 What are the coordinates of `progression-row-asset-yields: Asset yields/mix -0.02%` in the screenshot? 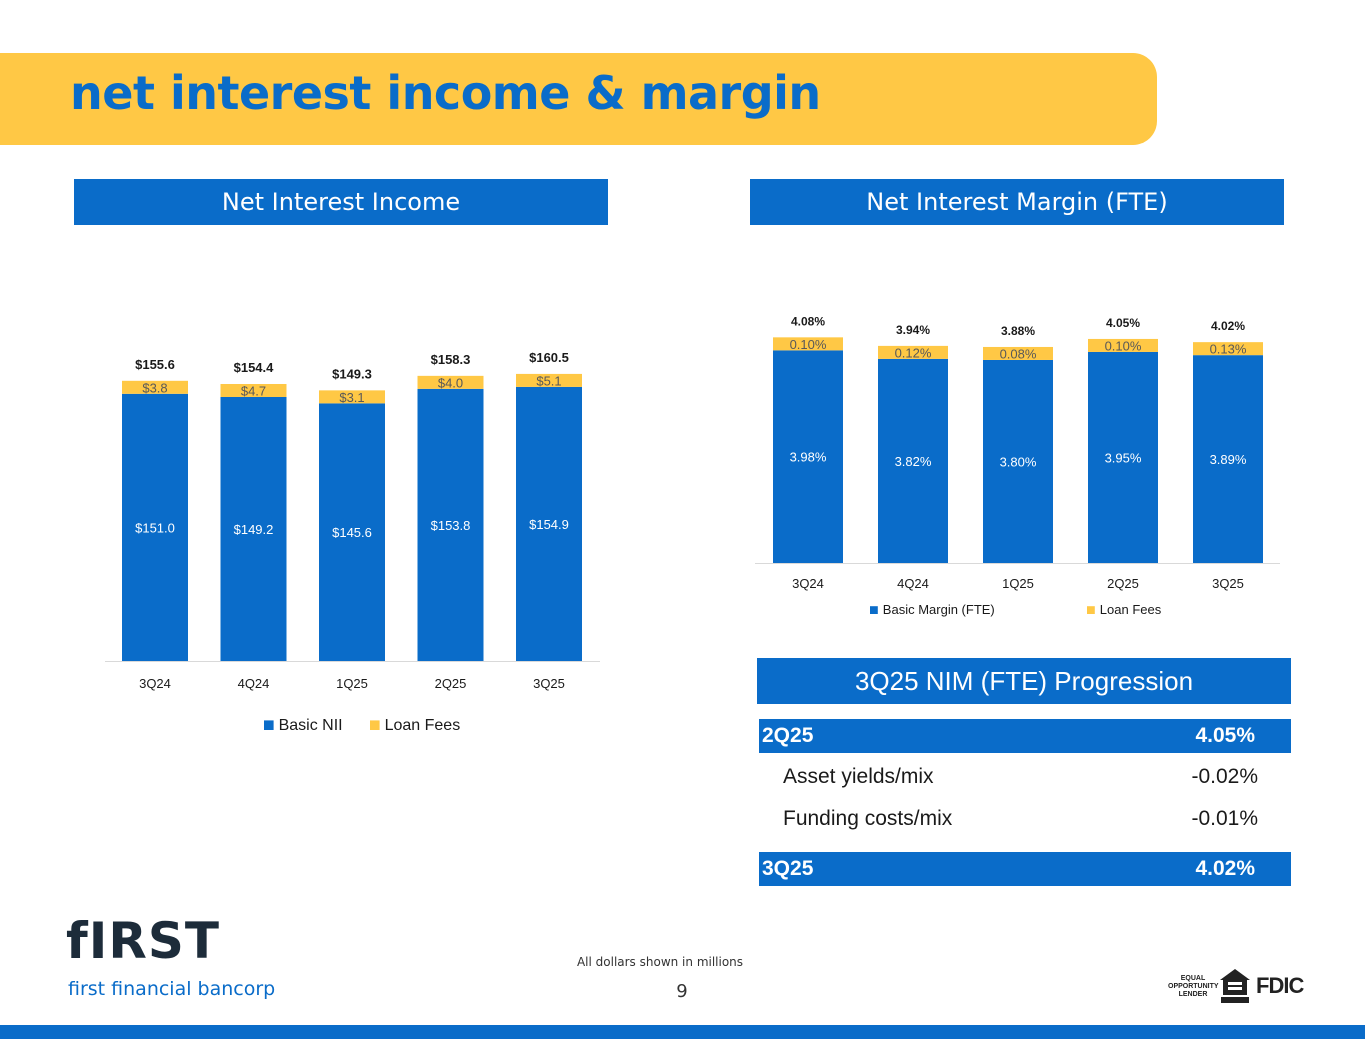 It's located at (1020, 780).